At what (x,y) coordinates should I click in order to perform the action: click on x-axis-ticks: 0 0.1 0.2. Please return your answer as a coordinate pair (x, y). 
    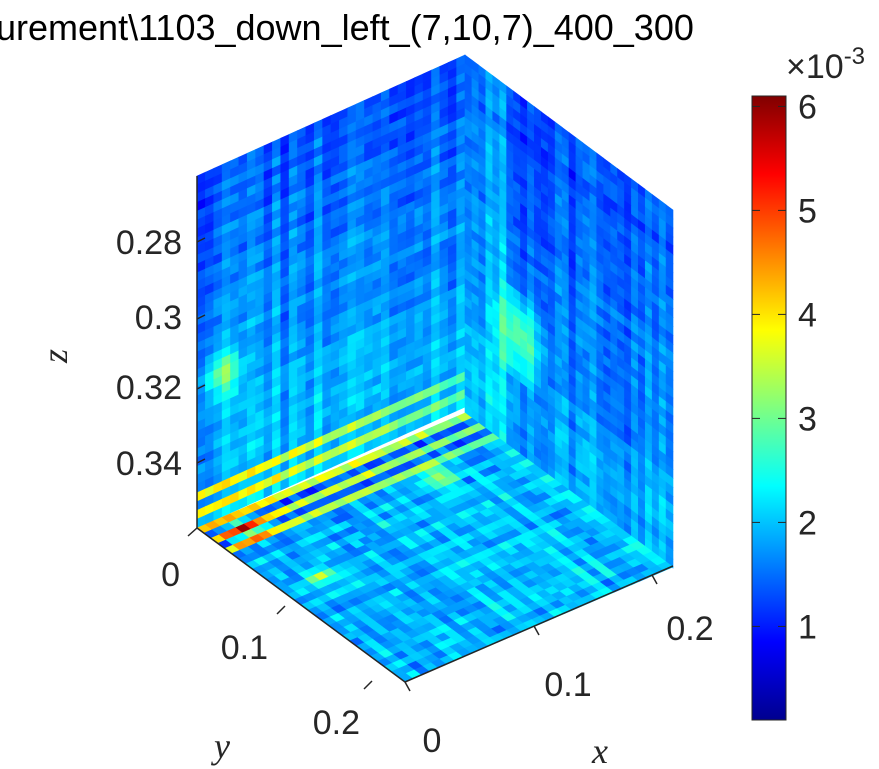
    Looking at the image, I should click on (559, 667).